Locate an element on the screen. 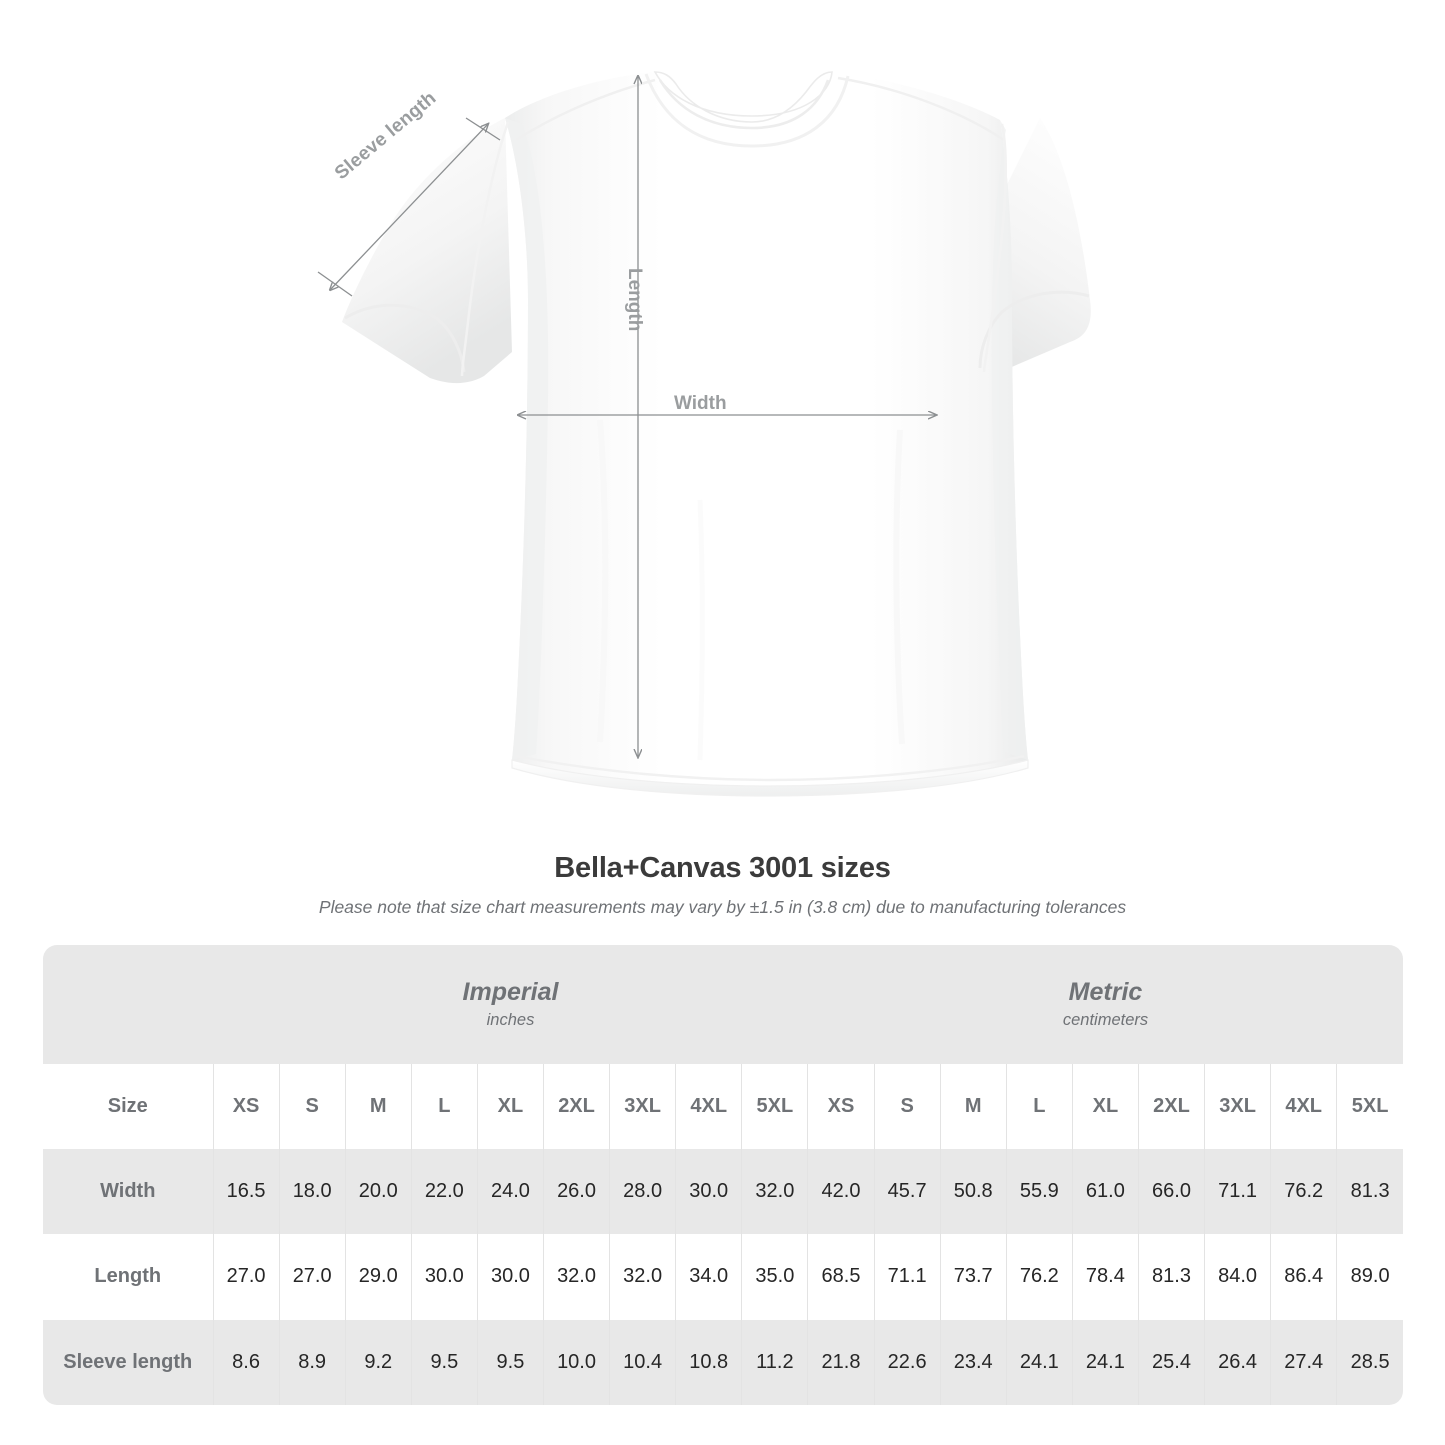  measurement-cell: 16.5 is located at coordinates (246, 1191).